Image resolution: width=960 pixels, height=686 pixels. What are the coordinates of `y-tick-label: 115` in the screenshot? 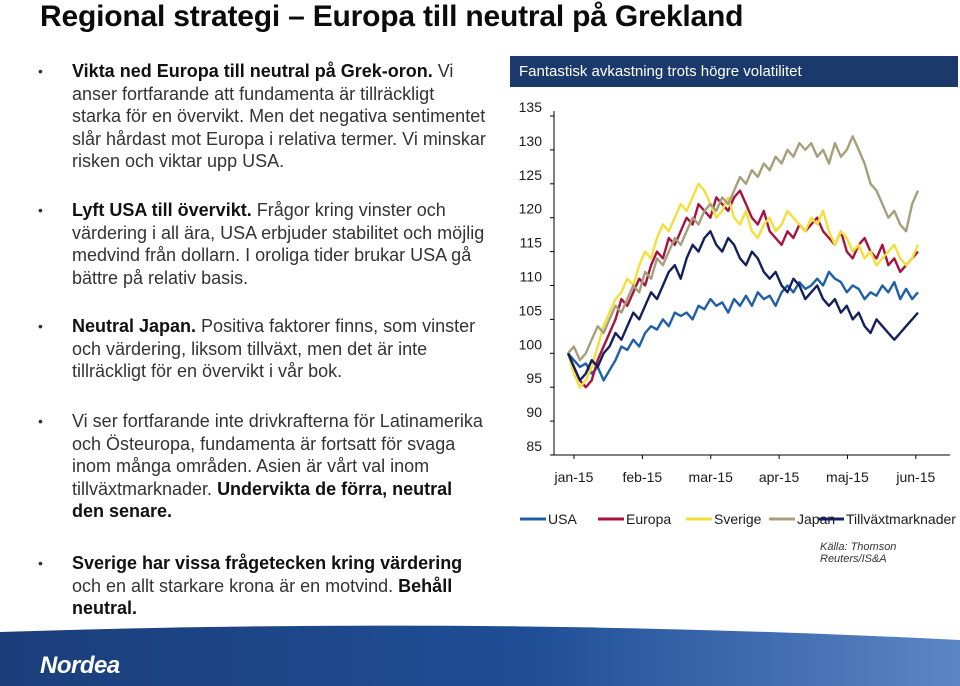 It's located at (531, 243).